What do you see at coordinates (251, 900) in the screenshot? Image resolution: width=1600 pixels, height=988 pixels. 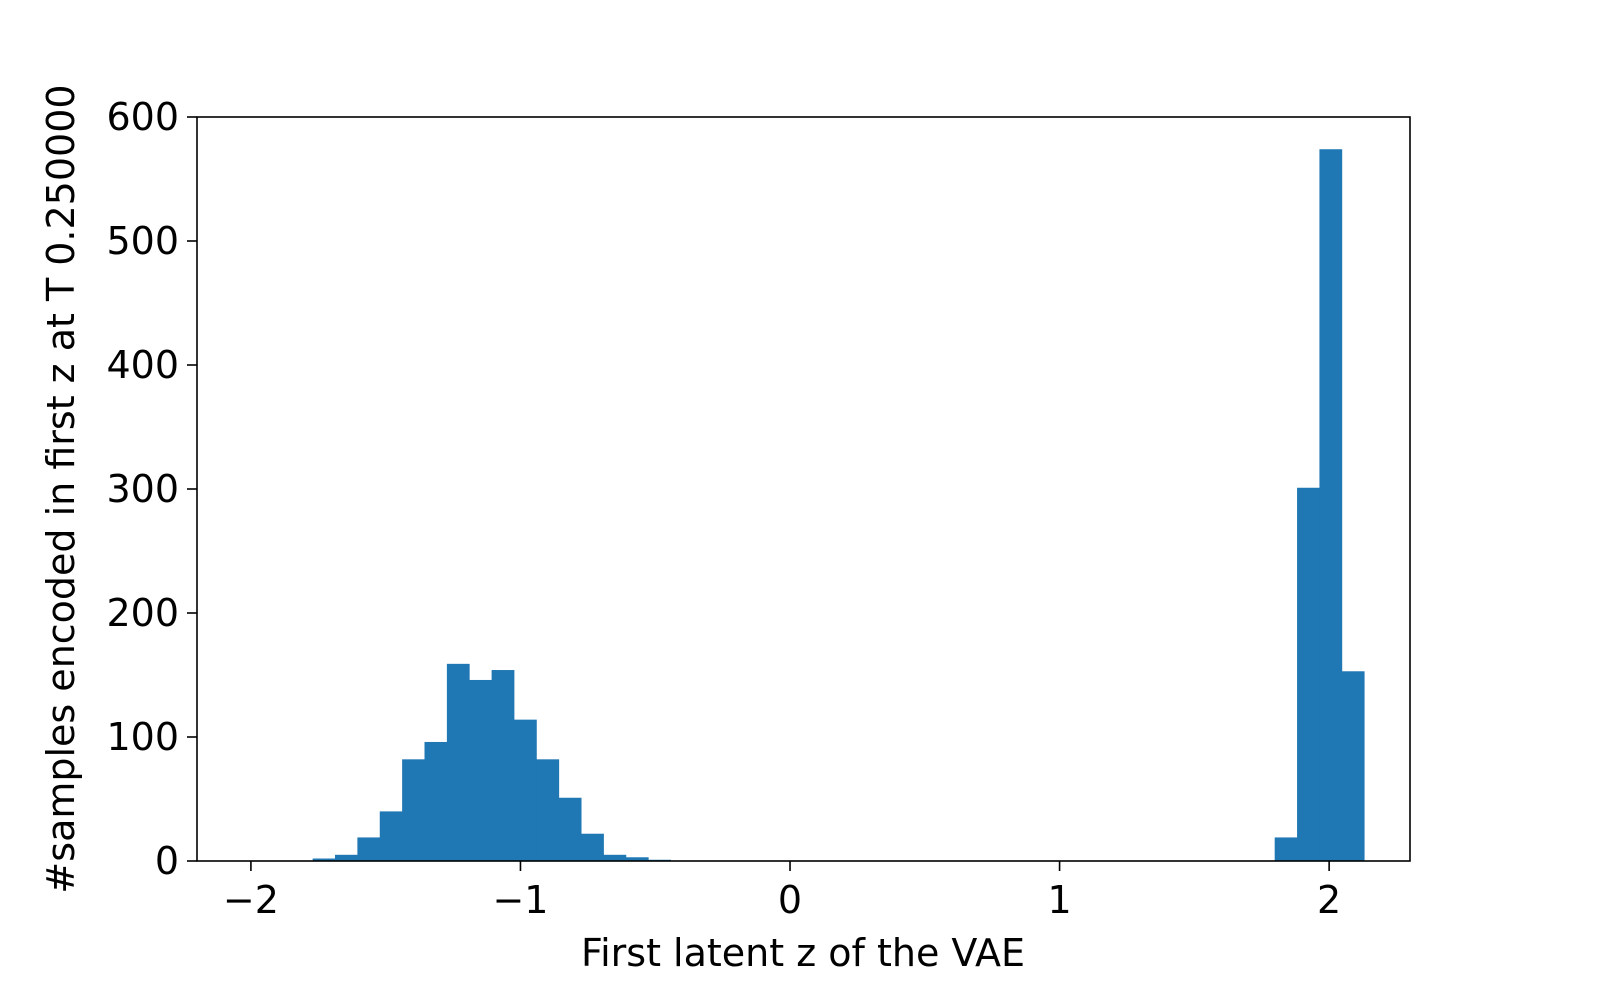 I see `x-tick-label: −2` at bounding box center [251, 900].